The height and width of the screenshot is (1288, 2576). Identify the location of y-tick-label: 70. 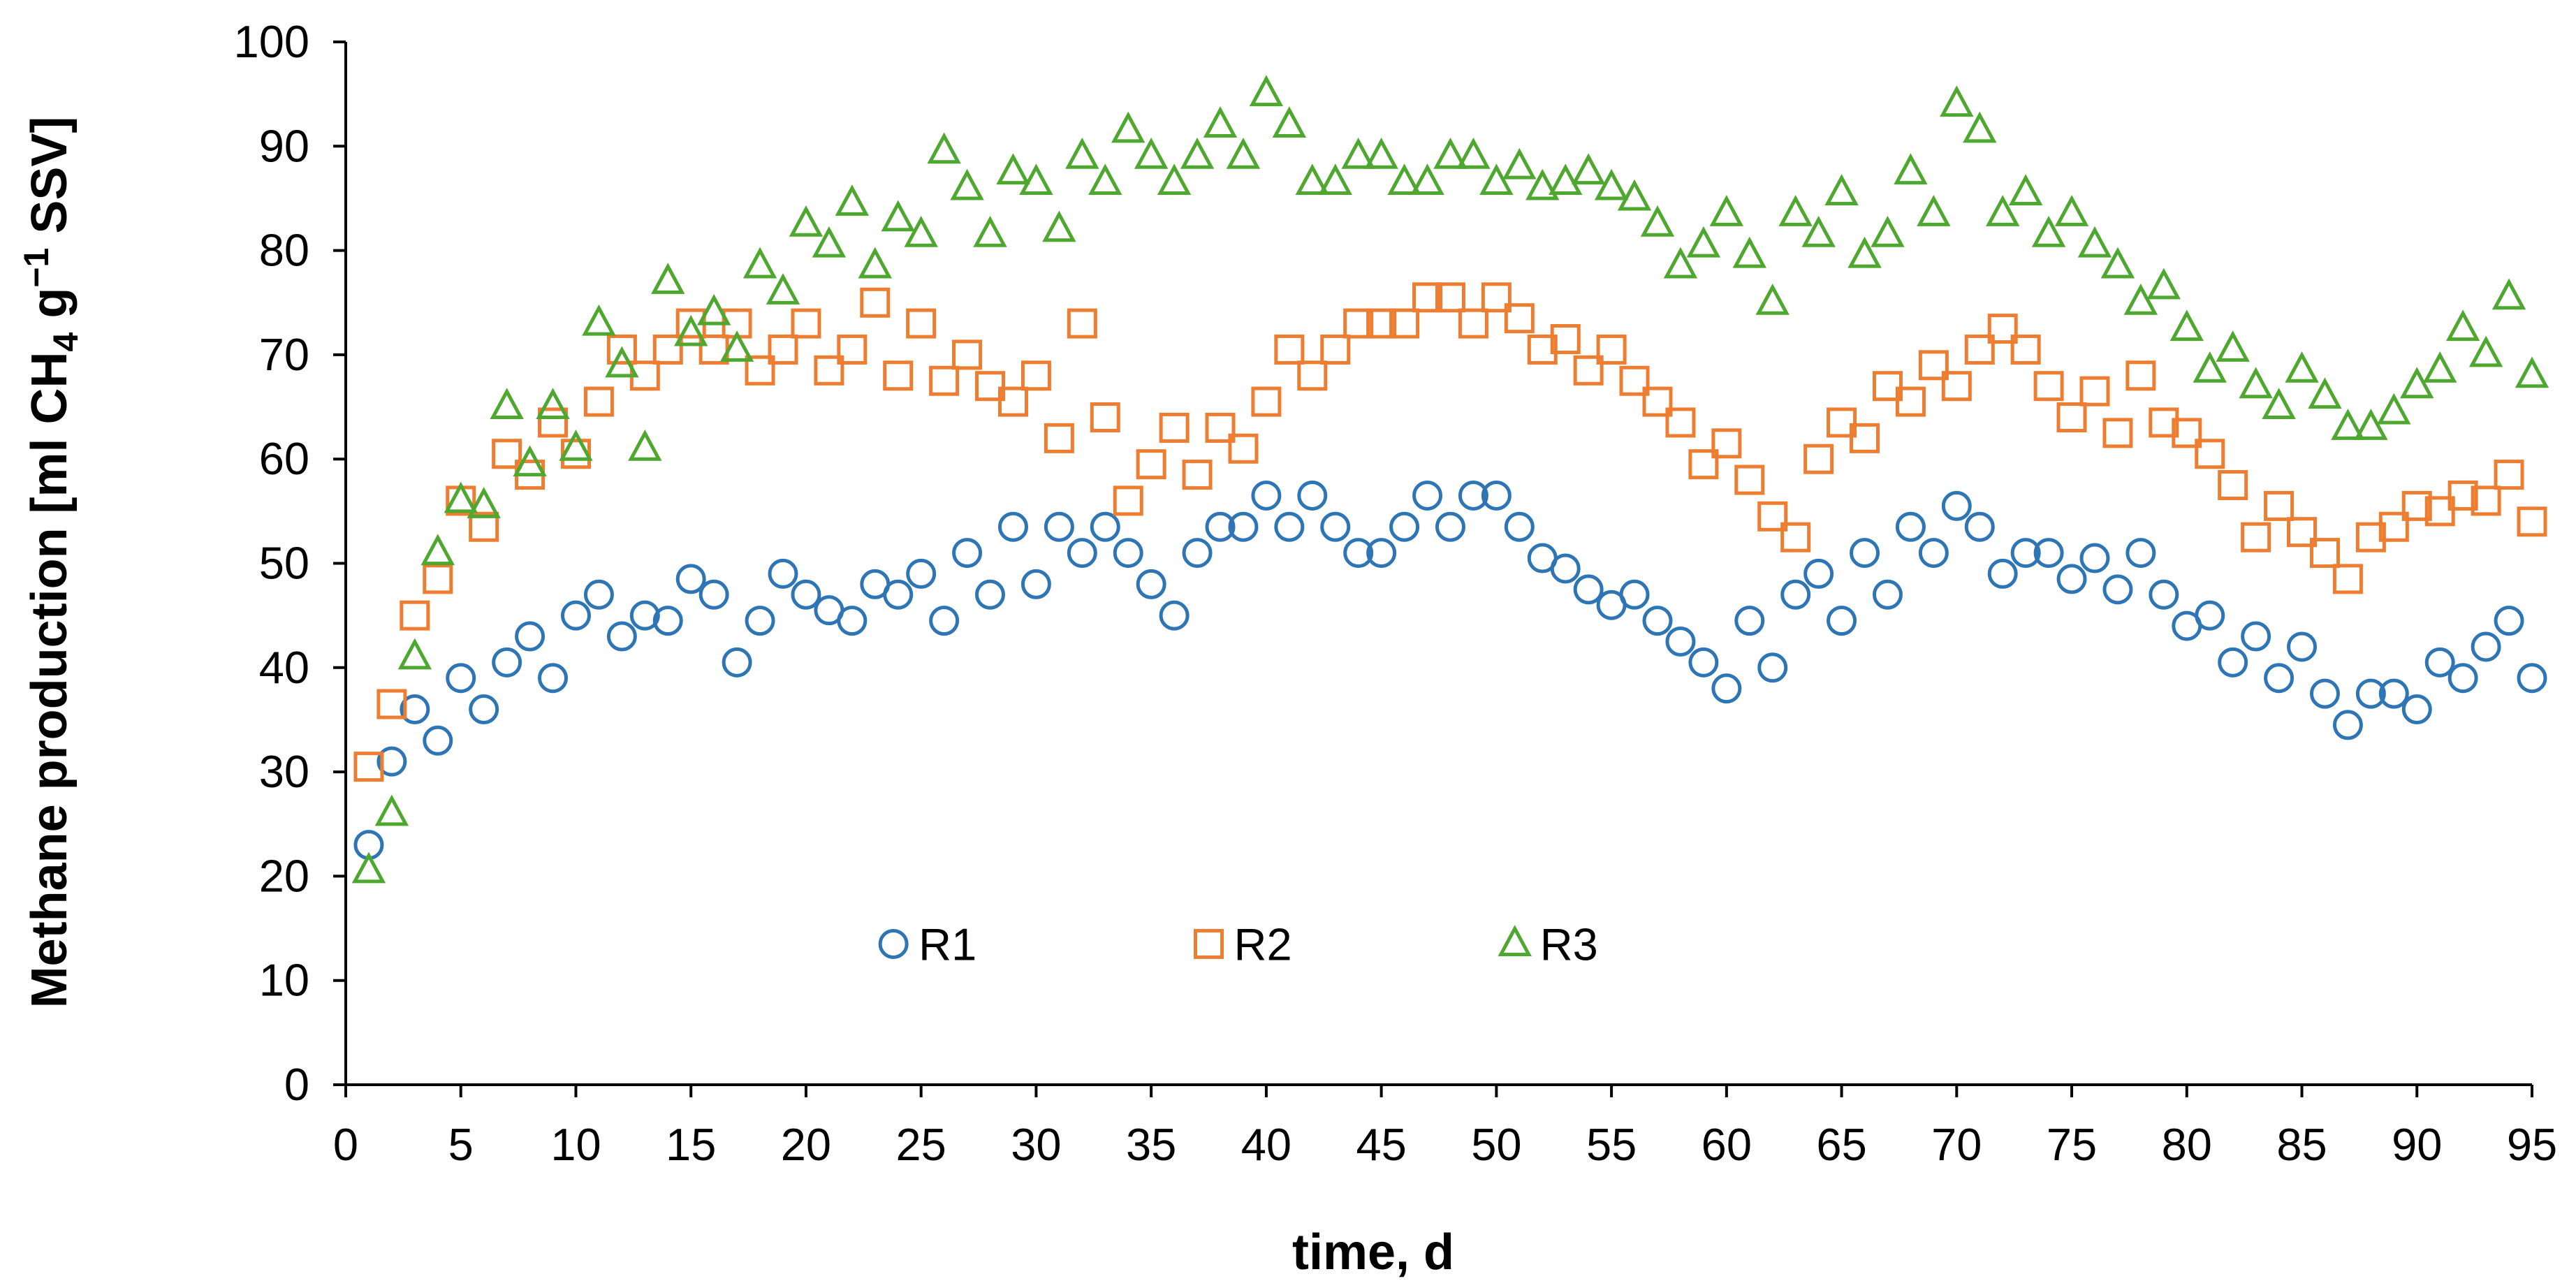
(284, 354).